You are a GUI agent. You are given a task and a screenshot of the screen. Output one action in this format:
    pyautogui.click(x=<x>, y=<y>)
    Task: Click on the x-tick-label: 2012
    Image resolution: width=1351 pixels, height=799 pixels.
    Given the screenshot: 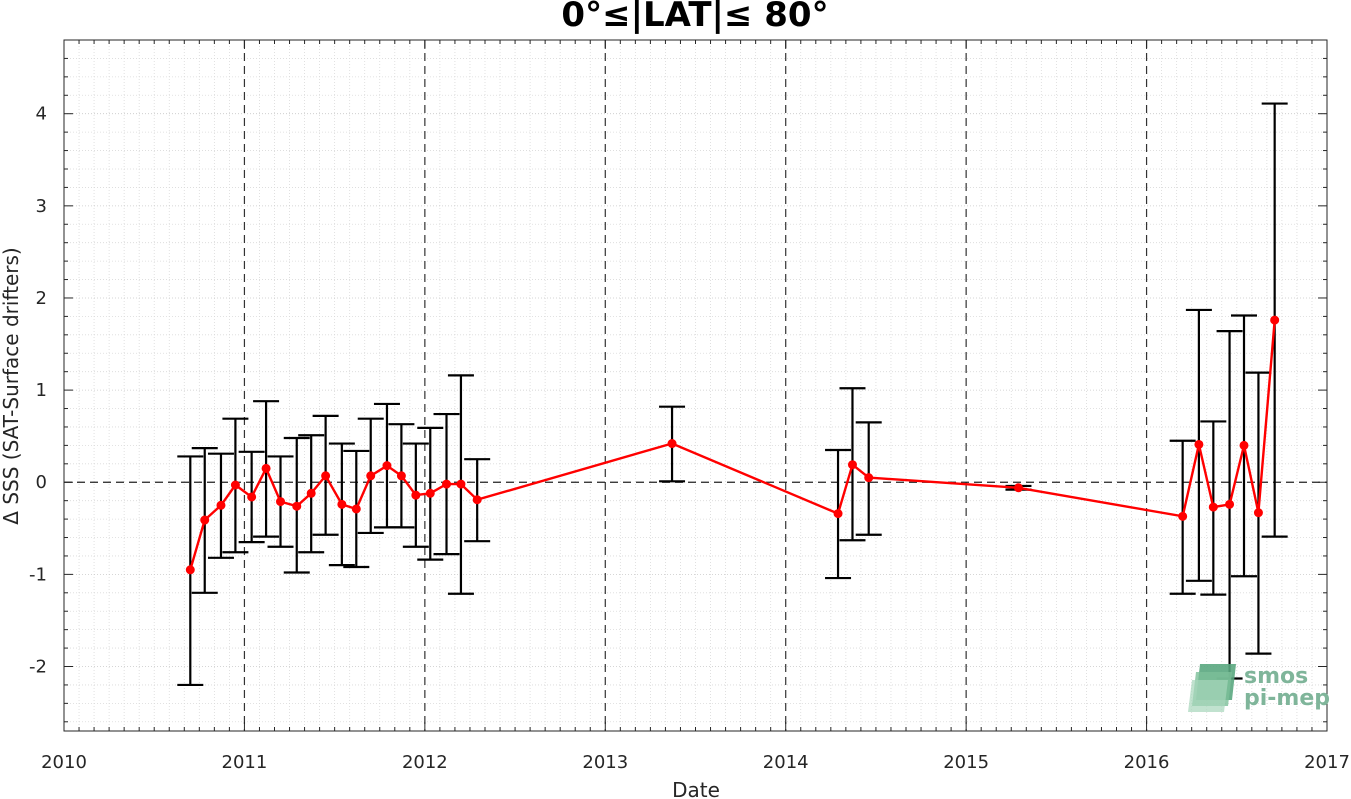 What is the action you would take?
    pyautogui.click(x=425, y=762)
    